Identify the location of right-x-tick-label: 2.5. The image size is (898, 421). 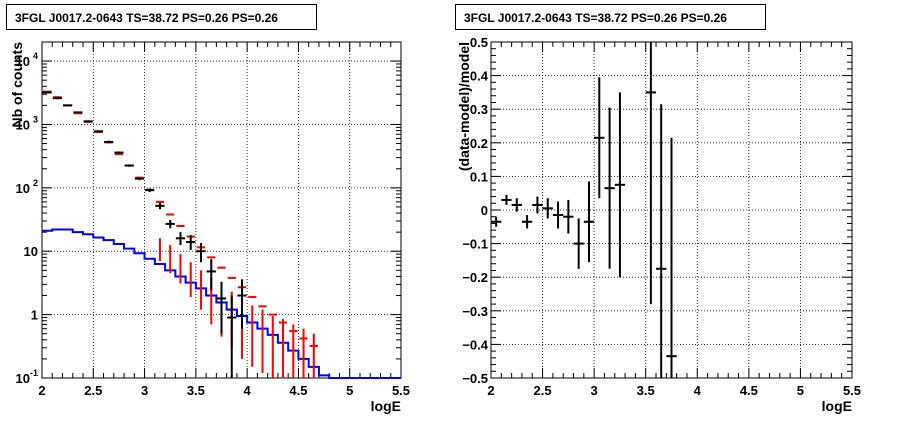
(543, 390).